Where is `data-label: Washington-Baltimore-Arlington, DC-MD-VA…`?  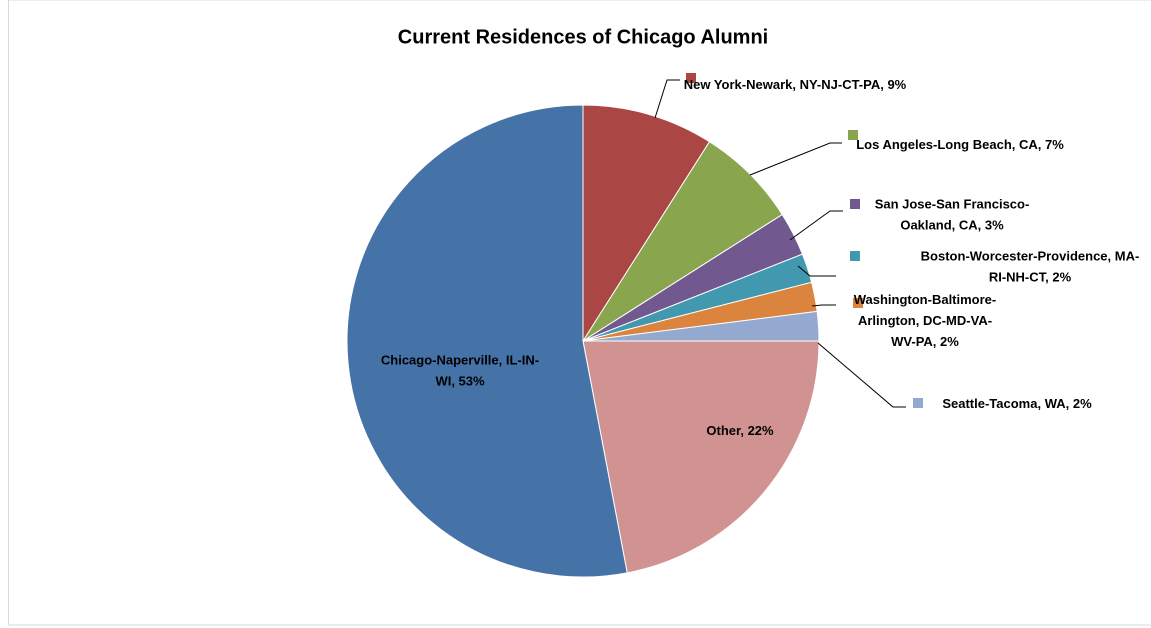
data-label: Washington-Baltimore-Arlington, DC-MD-VA… is located at coordinates (925, 320).